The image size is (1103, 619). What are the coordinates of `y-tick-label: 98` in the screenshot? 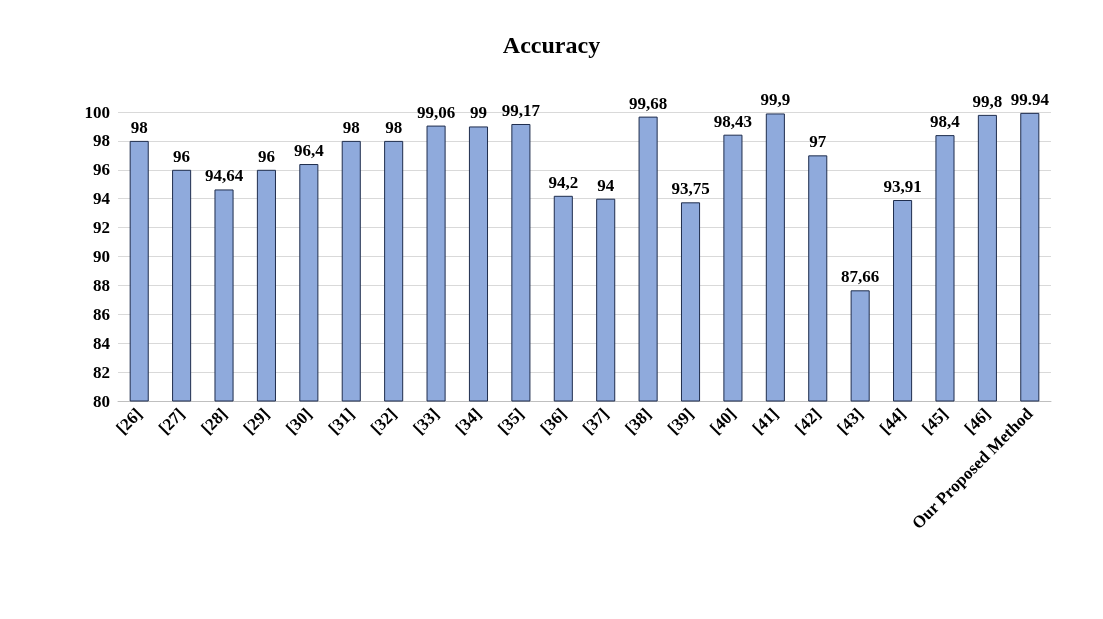 It's located at (101, 141).